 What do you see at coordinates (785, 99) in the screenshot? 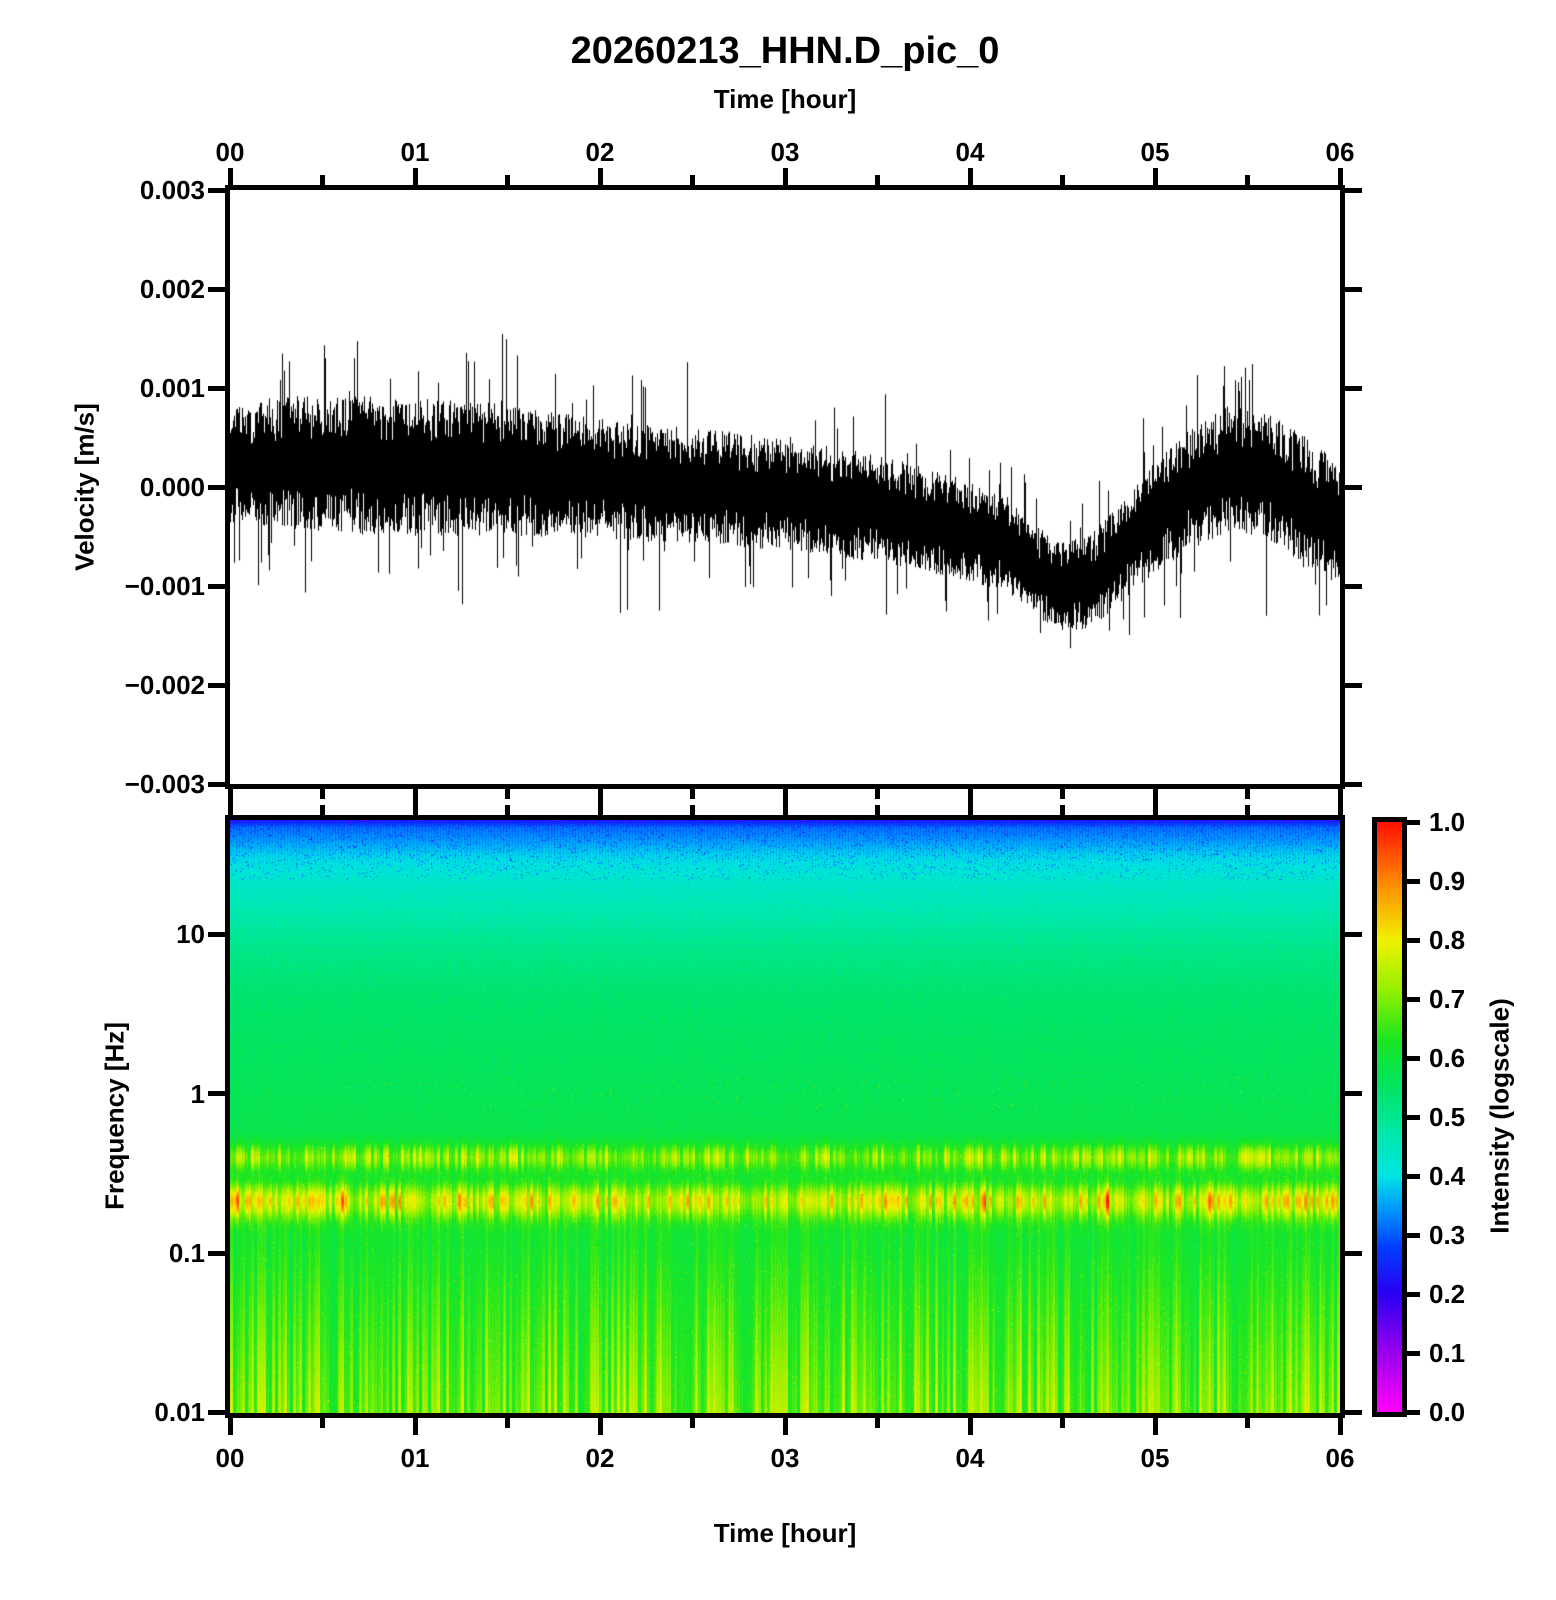
I see `top-time-axis-label: Time [hour]` at bounding box center [785, 99].